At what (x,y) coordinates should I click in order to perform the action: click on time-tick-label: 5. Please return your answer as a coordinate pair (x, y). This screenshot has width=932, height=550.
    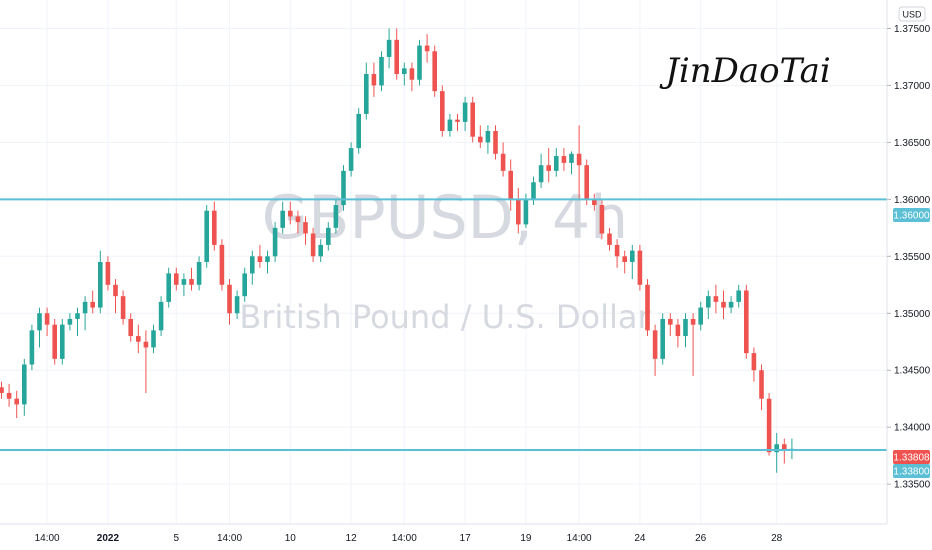
    Looking at the image, I should click on (177, 538).